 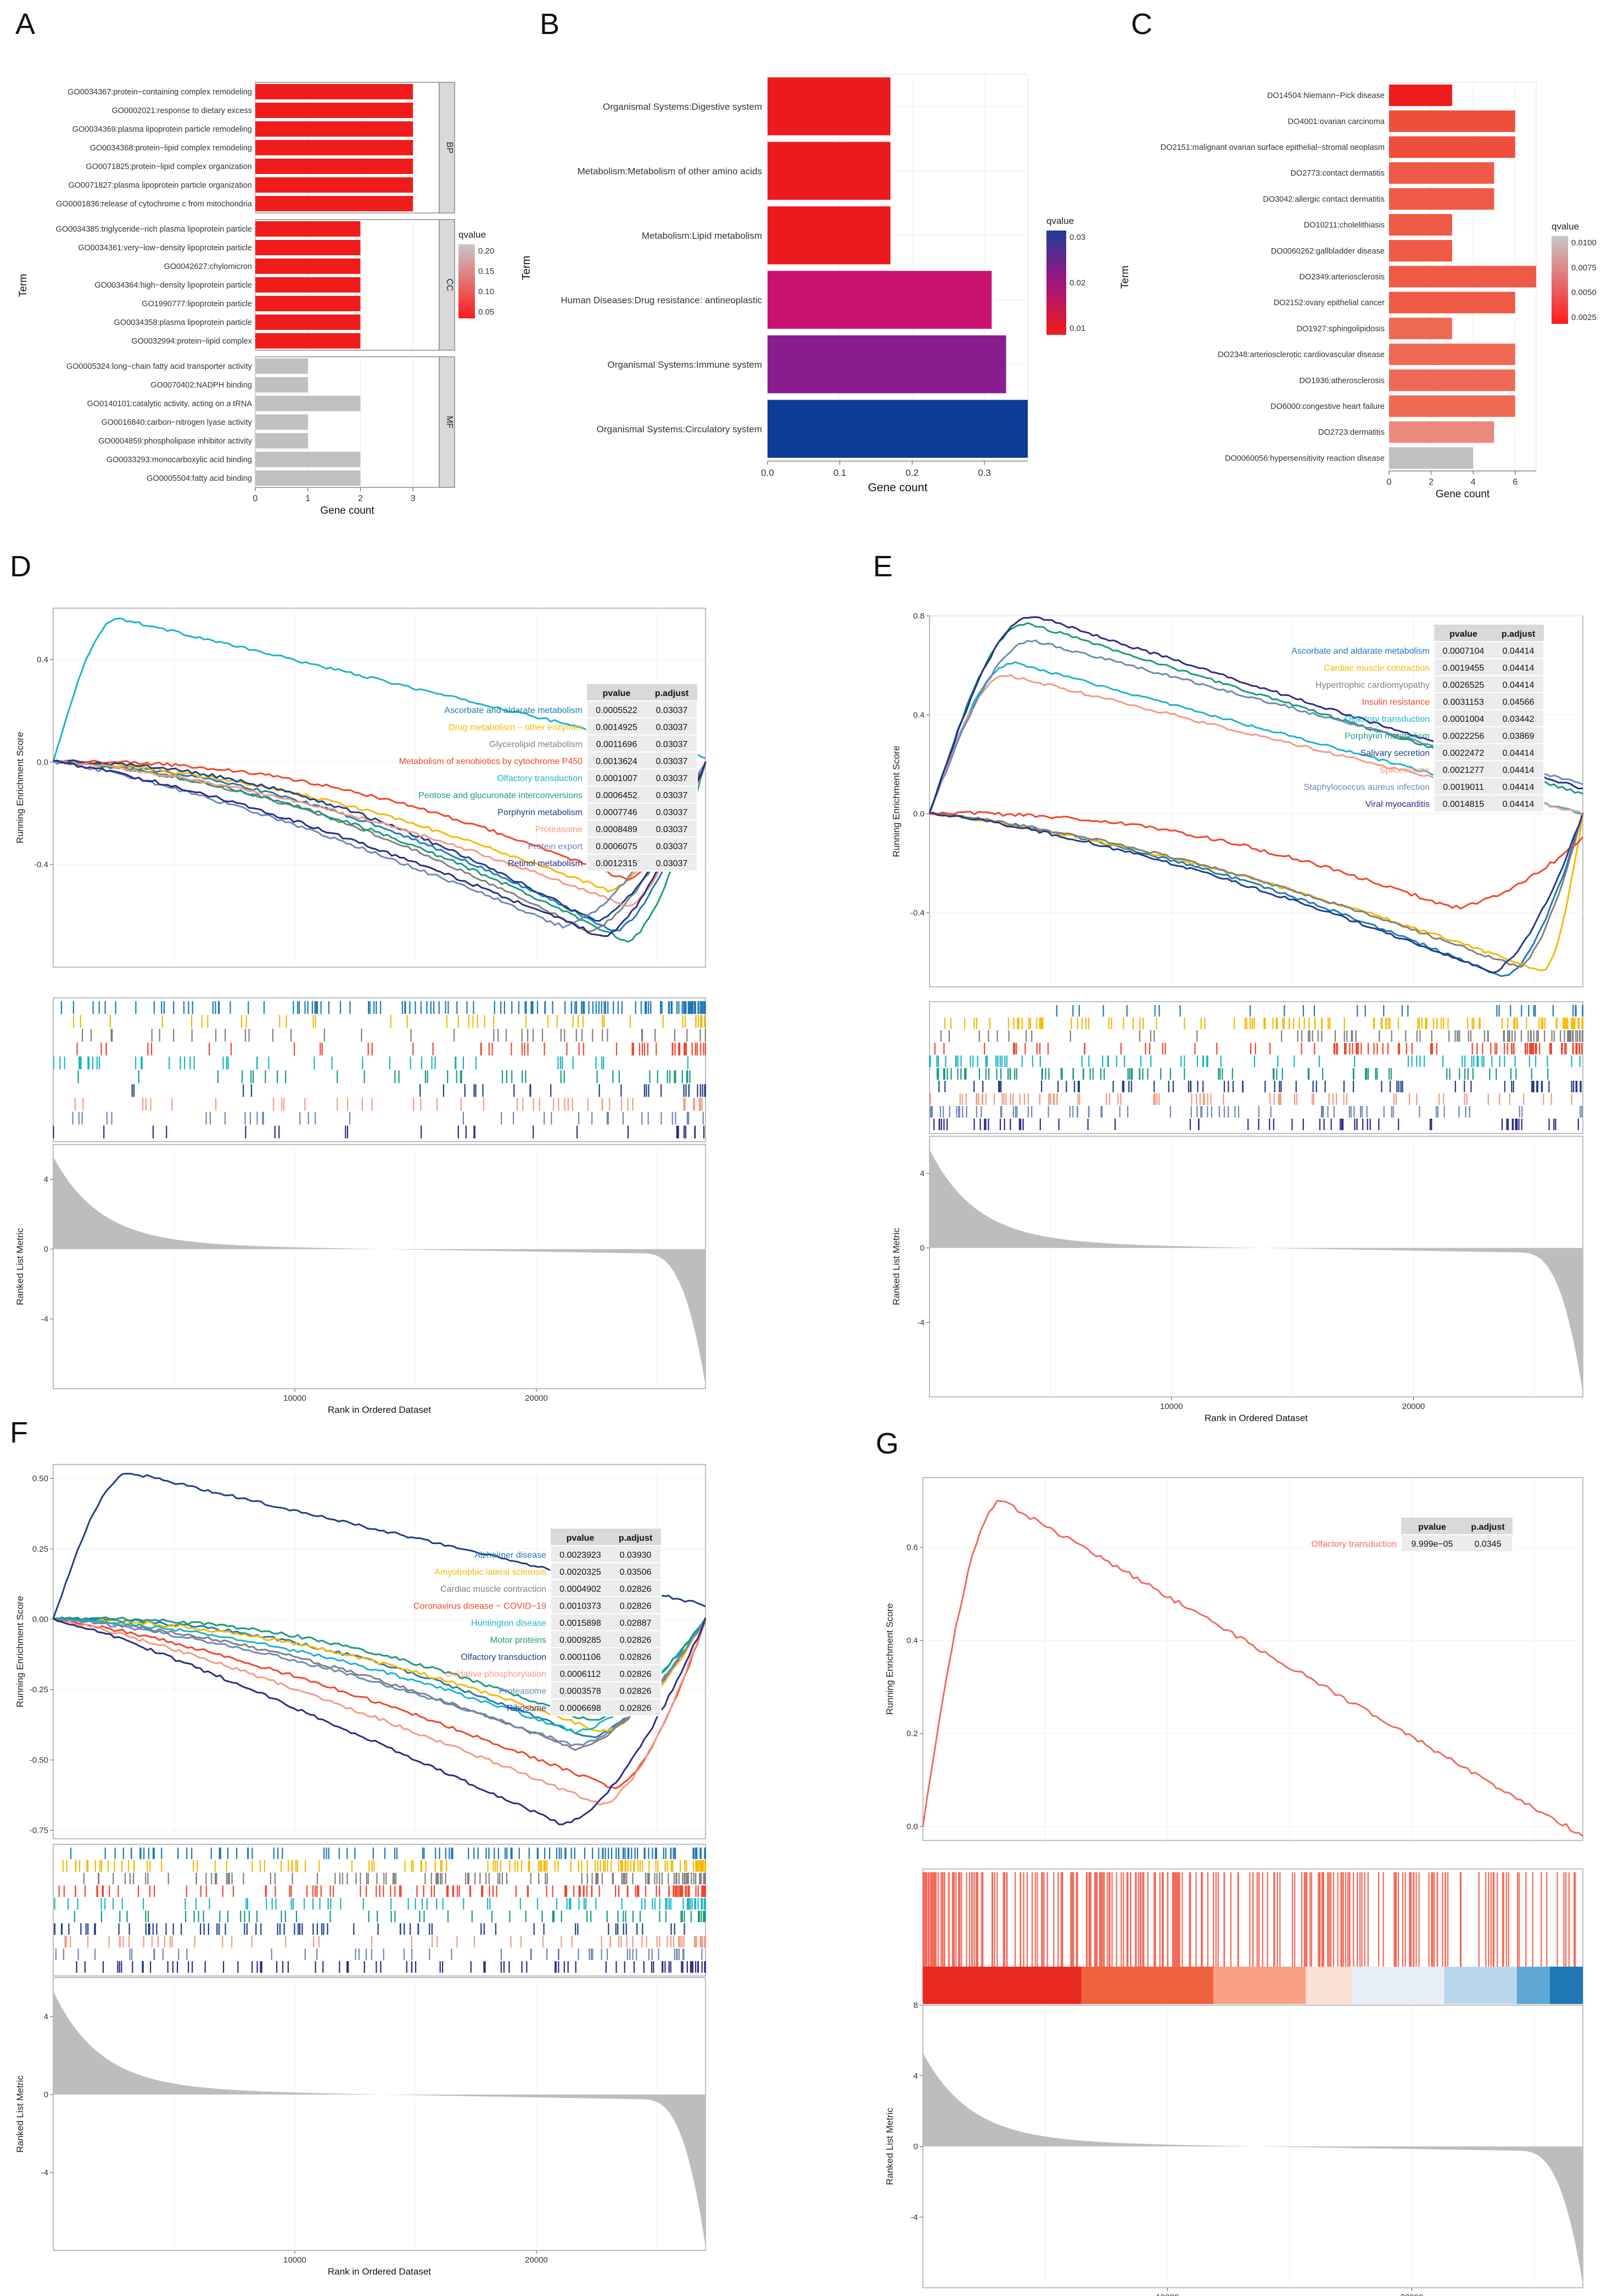 What do you see at coordinates (898, 487) in the screenshot?
I see `x-axis-title: Gene count` at bounding box center [898, 487].